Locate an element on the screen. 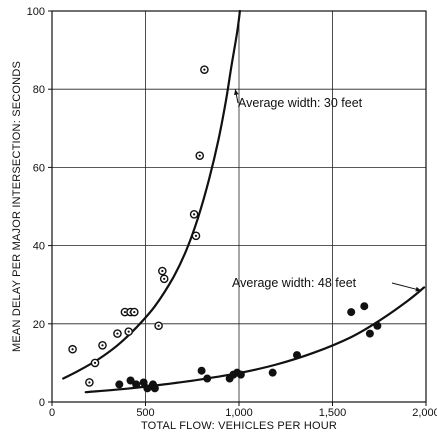  y-tick-label: 80 is located at coordinates (39, 90).